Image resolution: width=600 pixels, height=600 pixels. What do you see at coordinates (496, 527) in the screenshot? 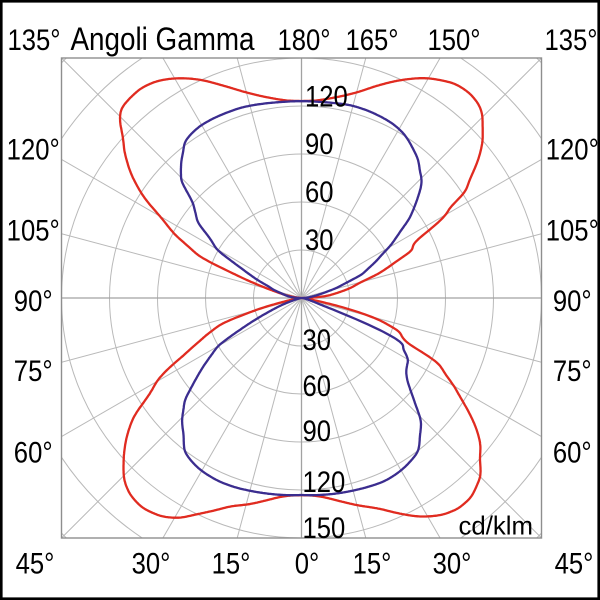
I see `svg-text: cd/klm` at bounding box center [496, 527].